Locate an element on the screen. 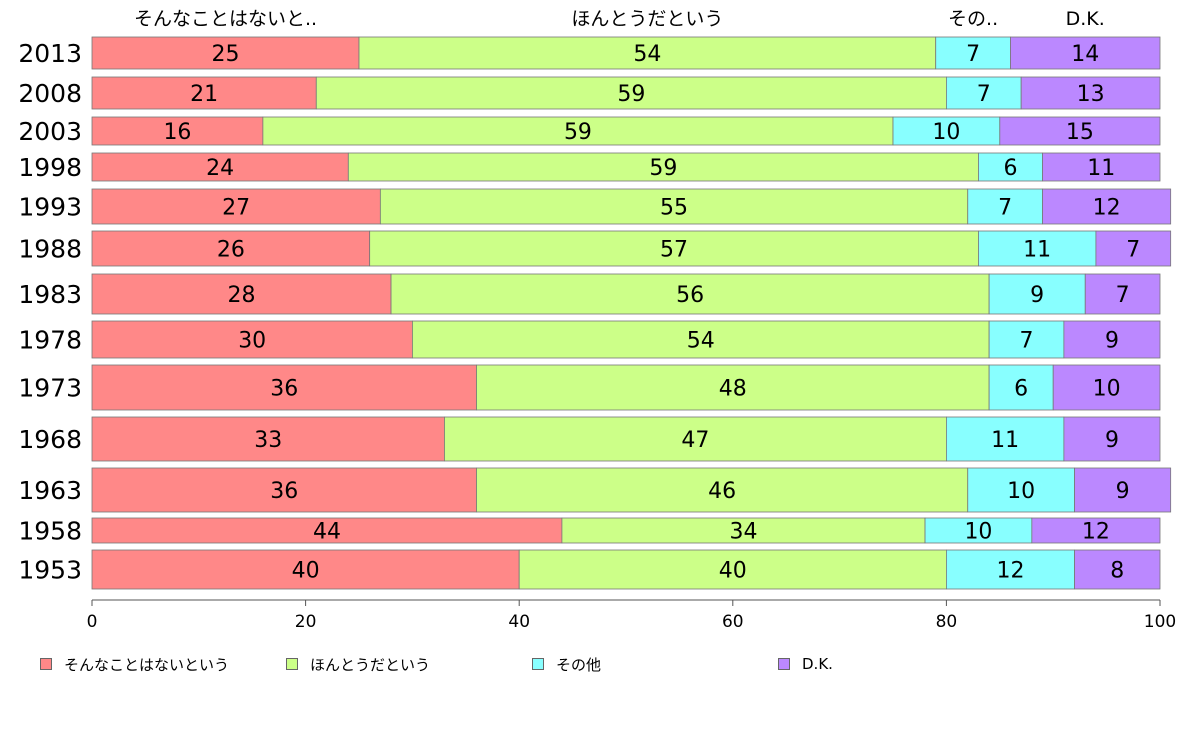 The image size is (1188, 736). data-label: 24 is located at coordinates (220, 168).